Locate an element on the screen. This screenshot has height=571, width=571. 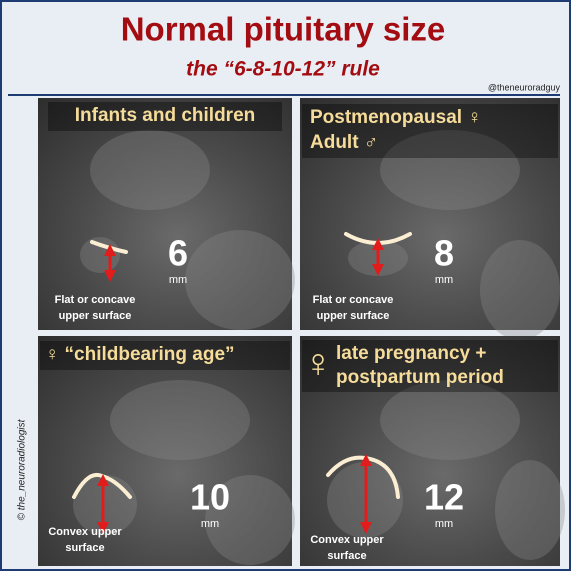
heading: Infants and children is located at coordinates (165, 115).